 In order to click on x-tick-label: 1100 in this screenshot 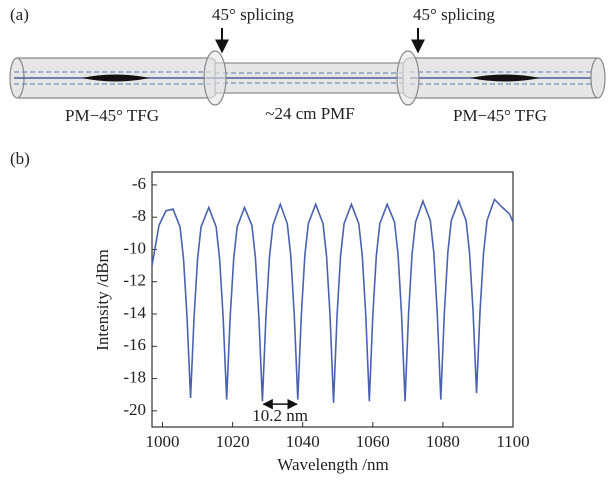, I will do `click(512, 441)`.